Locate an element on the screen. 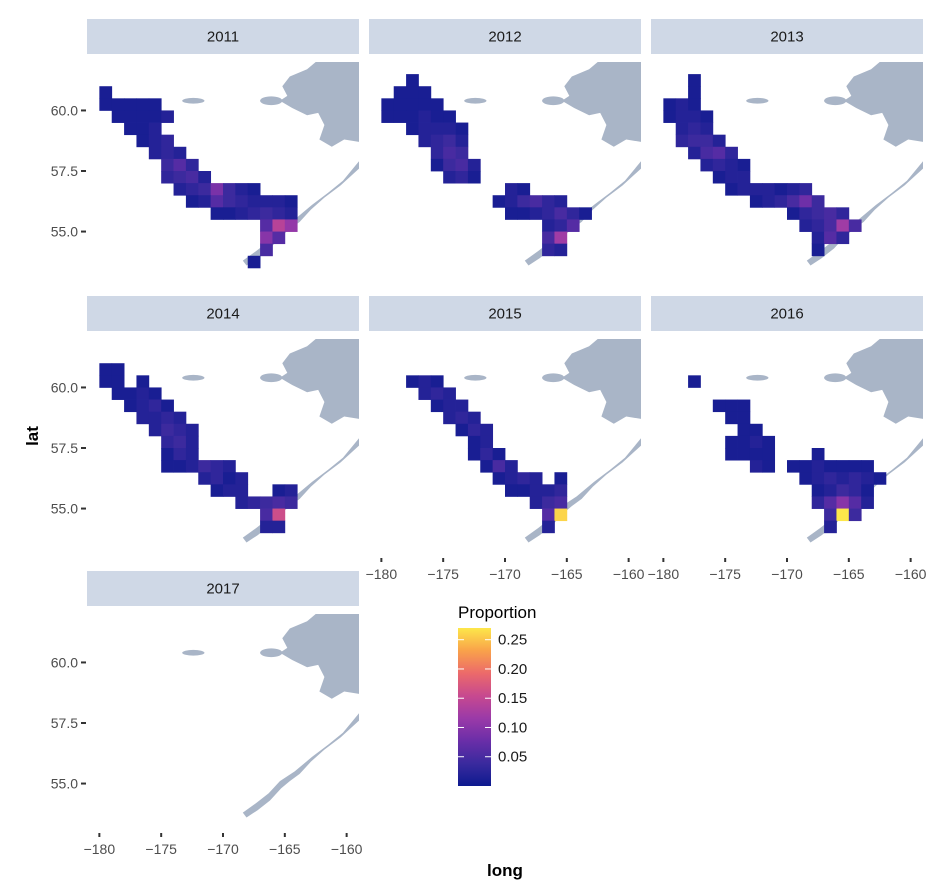 The image size is (940, 881). x-tick-label: −175 is located at coordinates (725, 574).